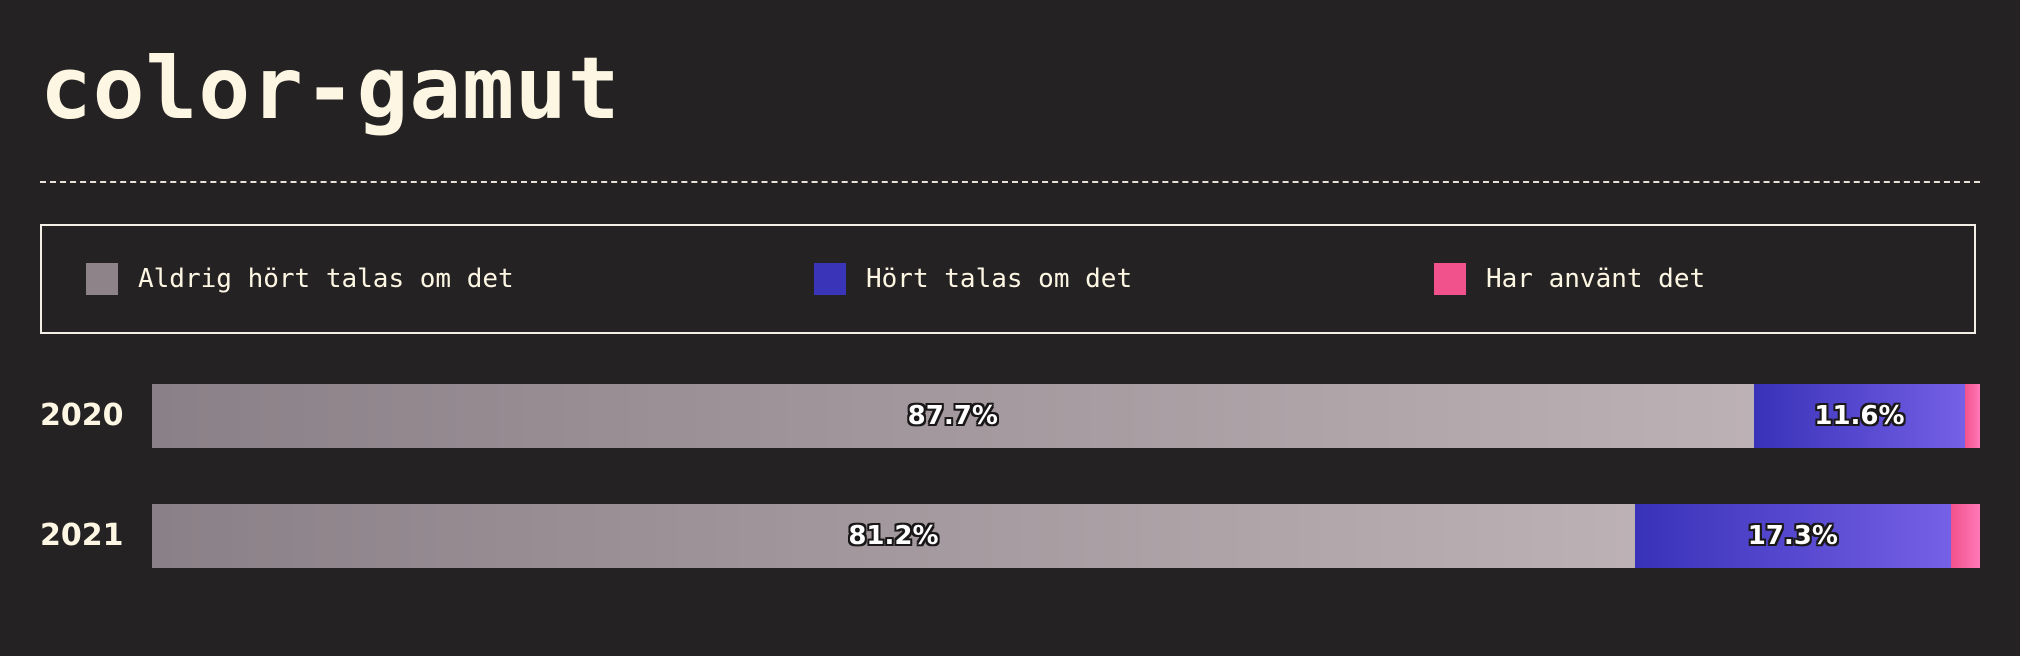 The width and height of the screenshot is (2020, 656). What do you see at coordinates (82, 535) in the screenshot?
I see `row-label-2021: 2021` at bounding box center [82, 535].